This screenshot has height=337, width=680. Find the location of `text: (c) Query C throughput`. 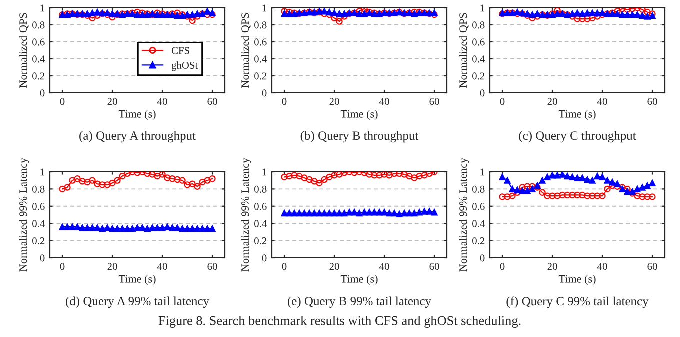

text: (c) Query C throughput is located at coordinates (577, 137).